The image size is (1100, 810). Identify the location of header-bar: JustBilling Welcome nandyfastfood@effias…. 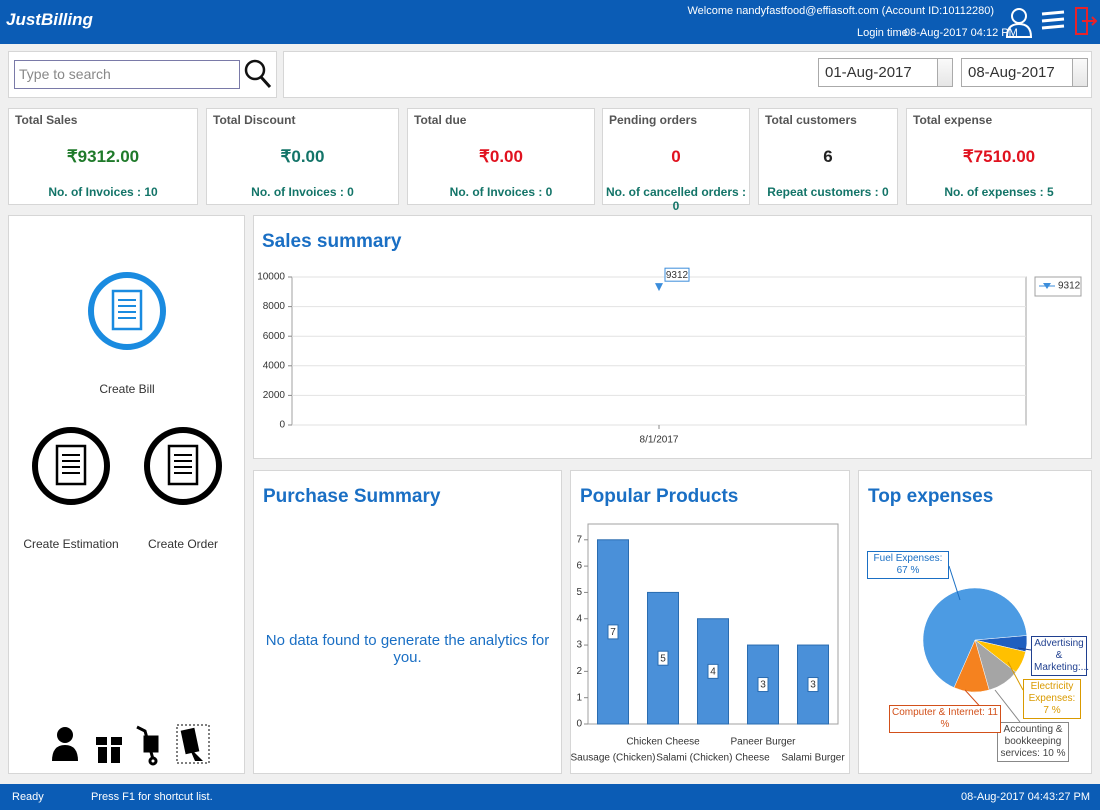
(550, 22).